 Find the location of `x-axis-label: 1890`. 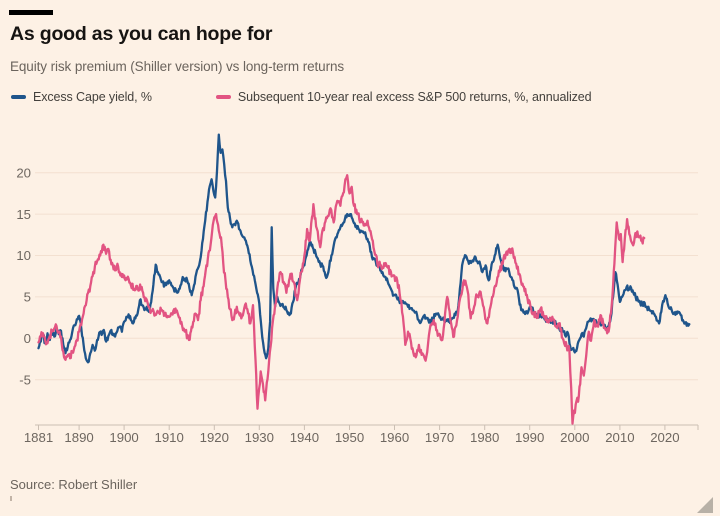

x-axis-label: 1890 is located at coordinates (78, 437).